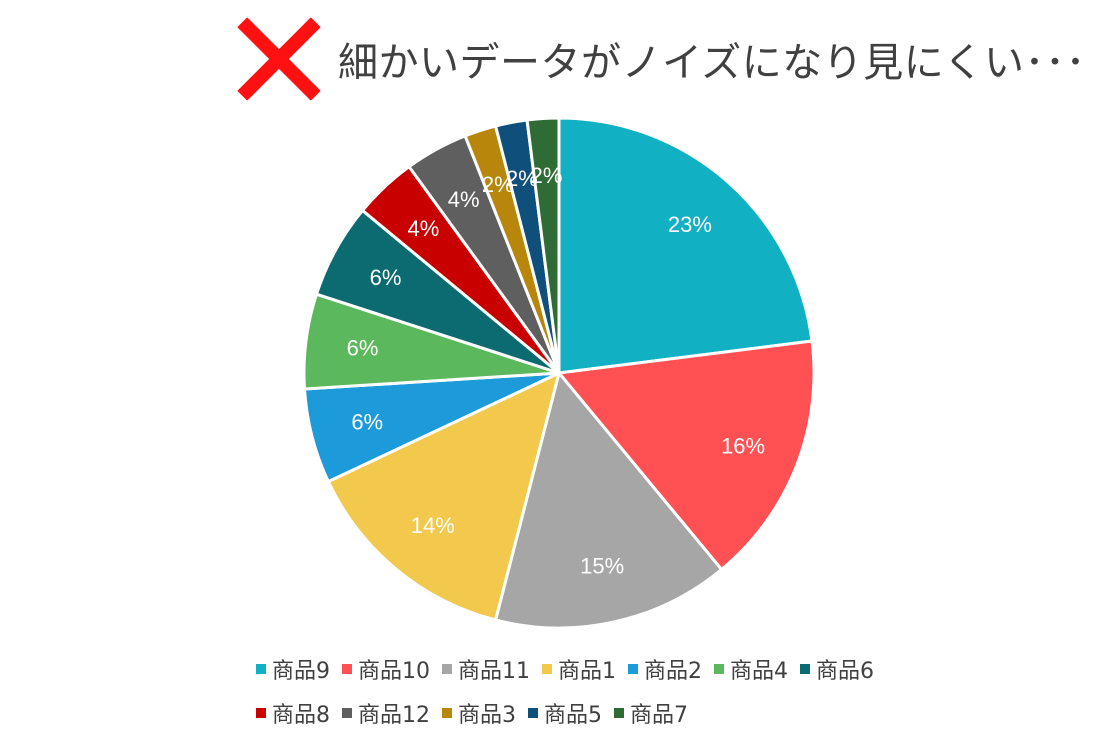  What do you see at coordinates (587, 671) in the screenshot?
I see `legend-label: 商品1` at bounding box center [587, 671].